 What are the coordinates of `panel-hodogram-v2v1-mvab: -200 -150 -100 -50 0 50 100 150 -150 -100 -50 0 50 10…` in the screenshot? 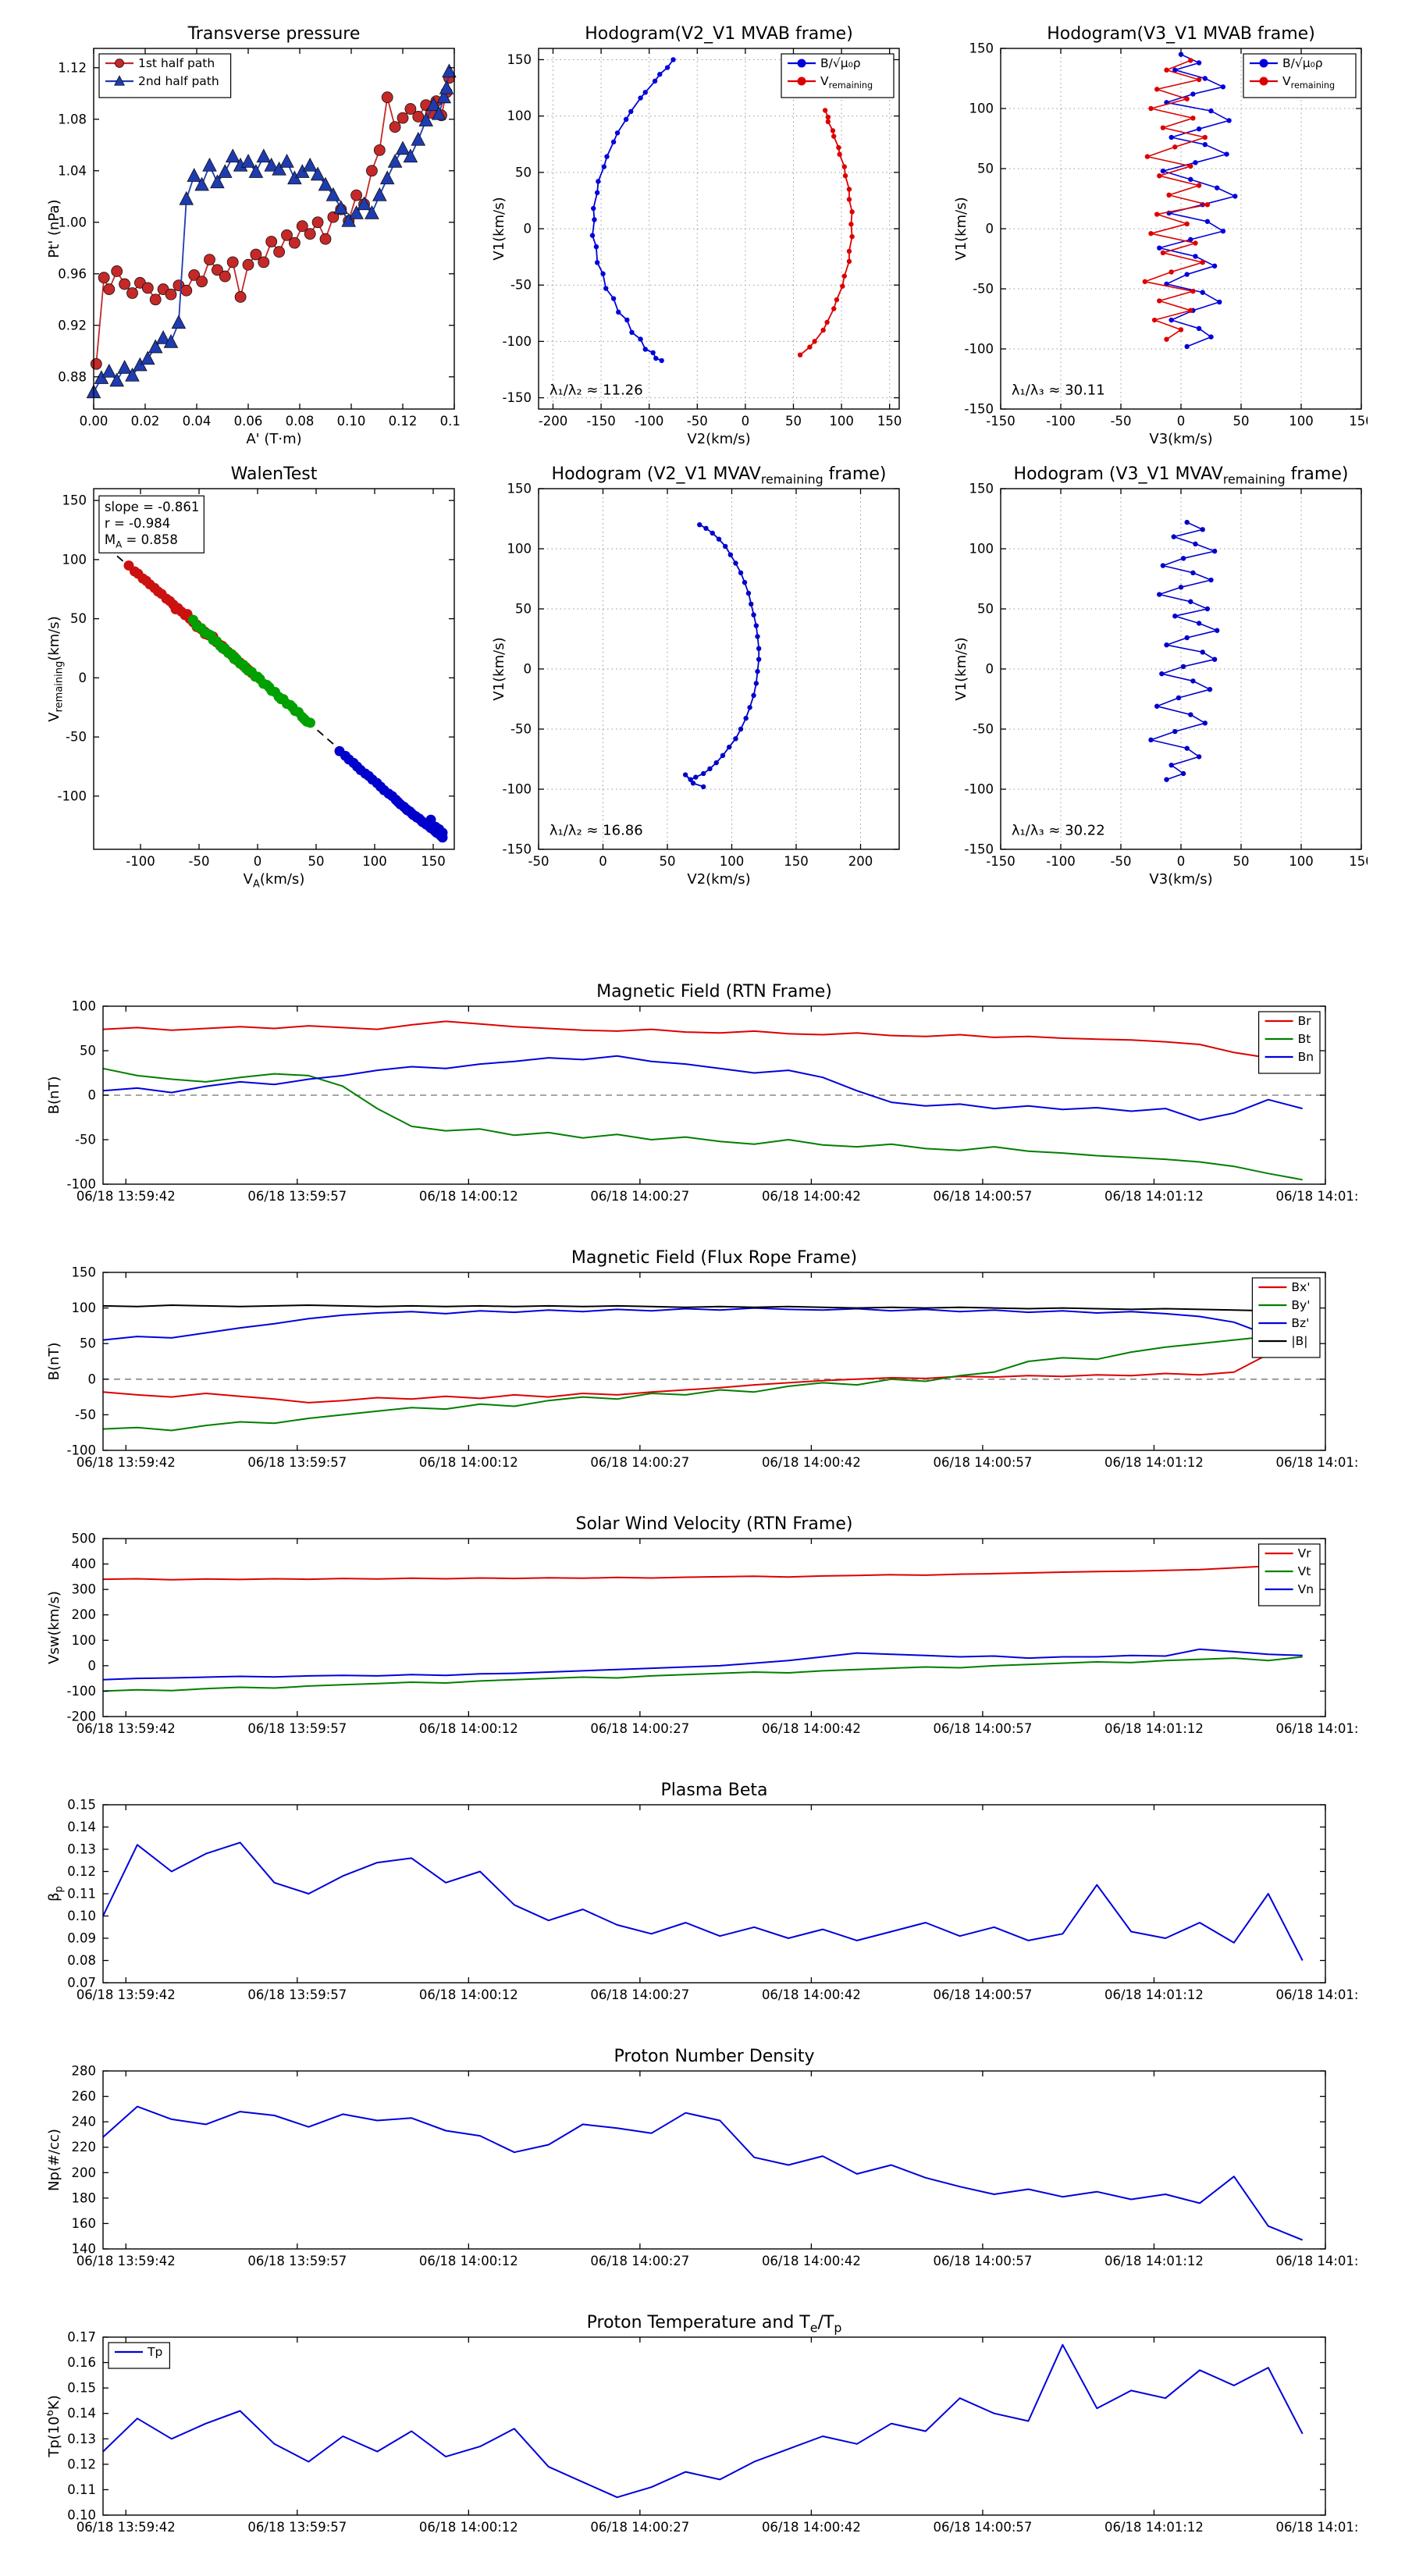 It's located at (698, 236).